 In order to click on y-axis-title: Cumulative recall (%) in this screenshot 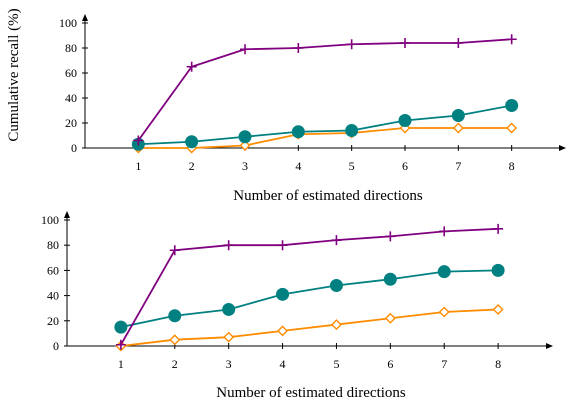, I will do `click(14, 74)`.